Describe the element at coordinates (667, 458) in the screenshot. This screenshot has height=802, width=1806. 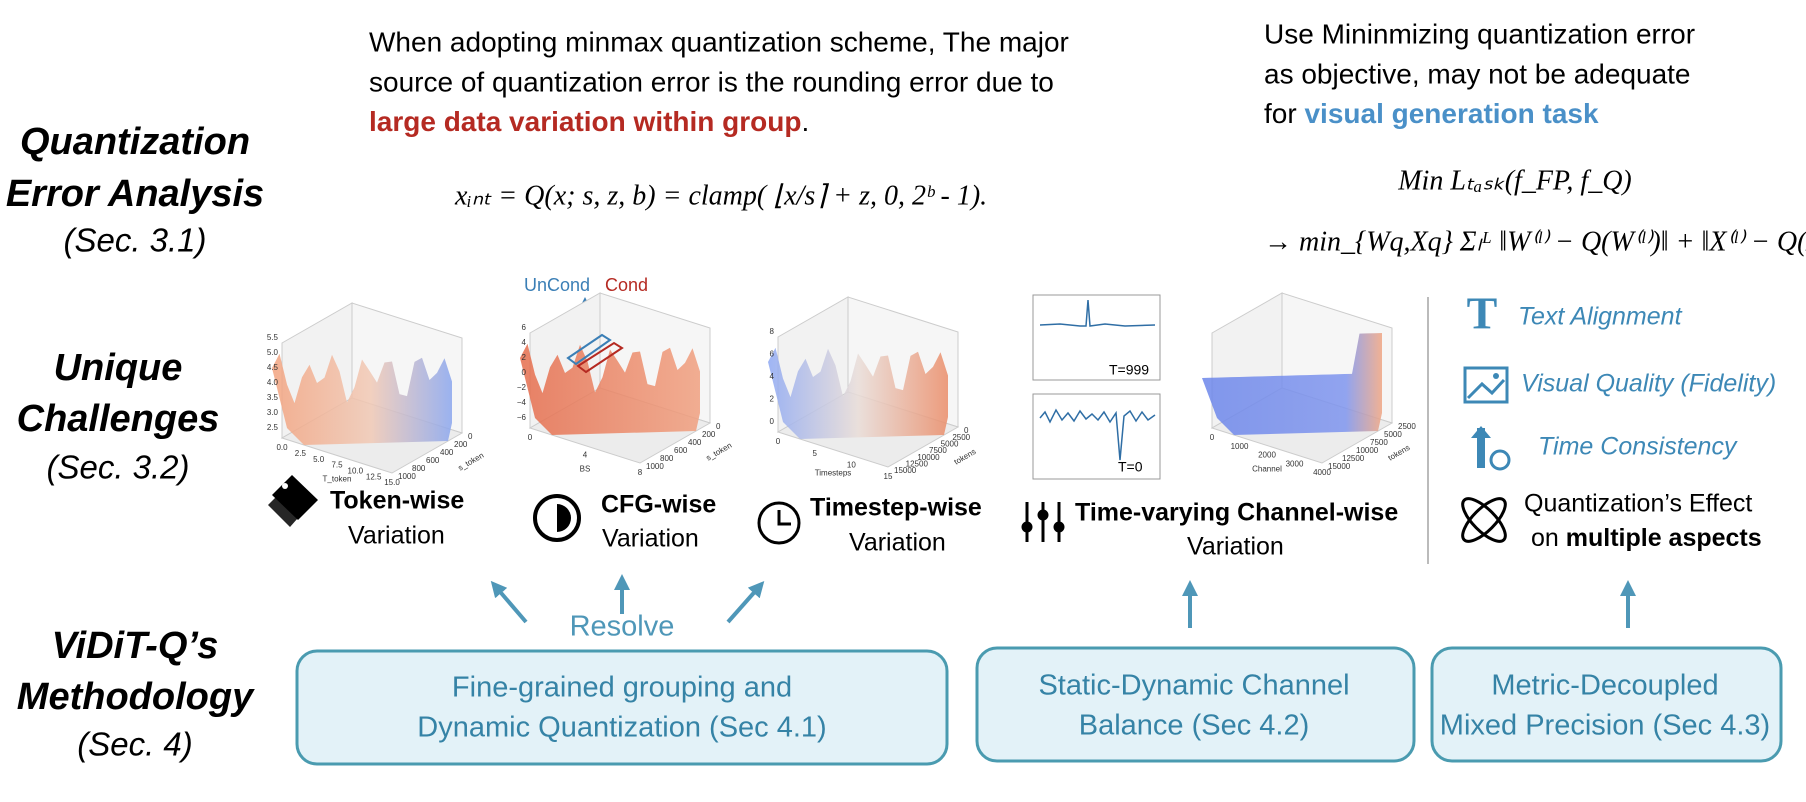
I see `y-tick-label: 800` at that location.